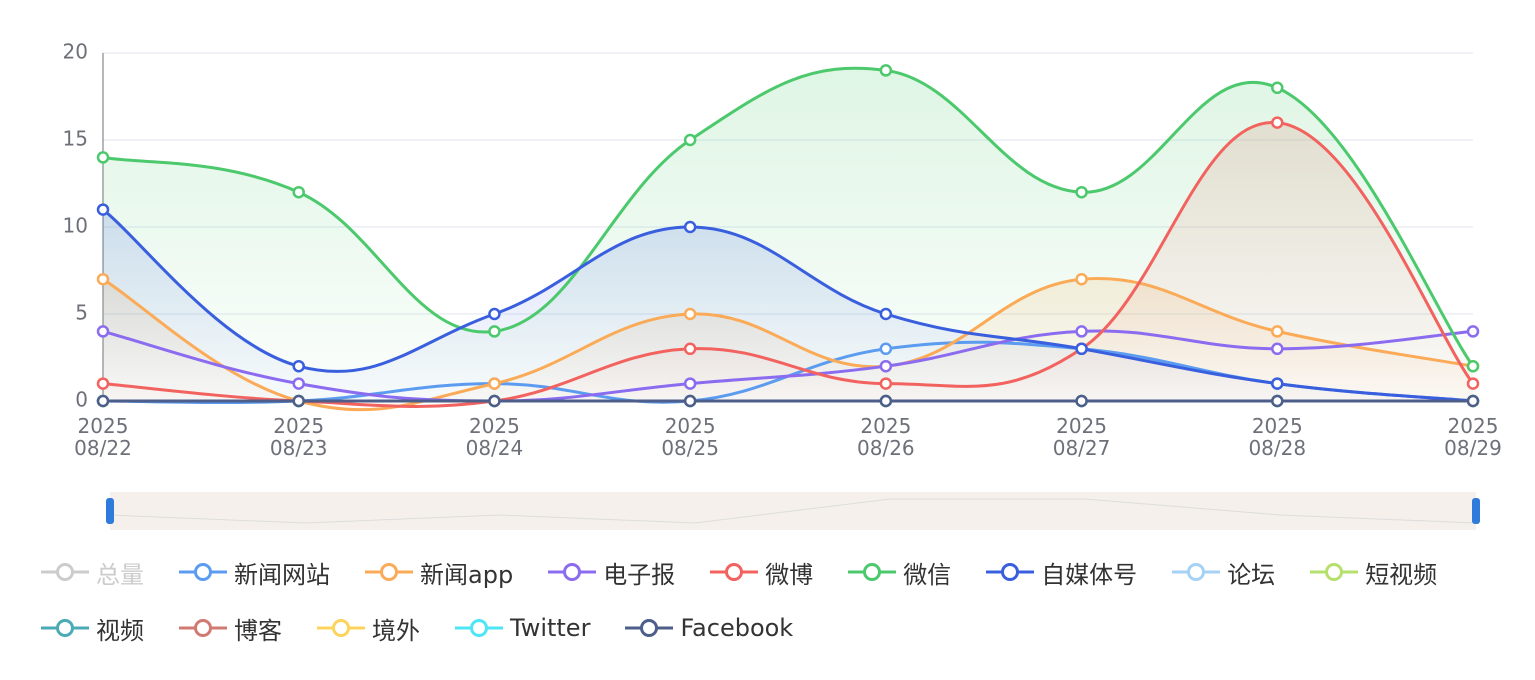 This screenshot has height=680, width=1535. I want to click on legend-item: 论坛, so click(1223, 572).